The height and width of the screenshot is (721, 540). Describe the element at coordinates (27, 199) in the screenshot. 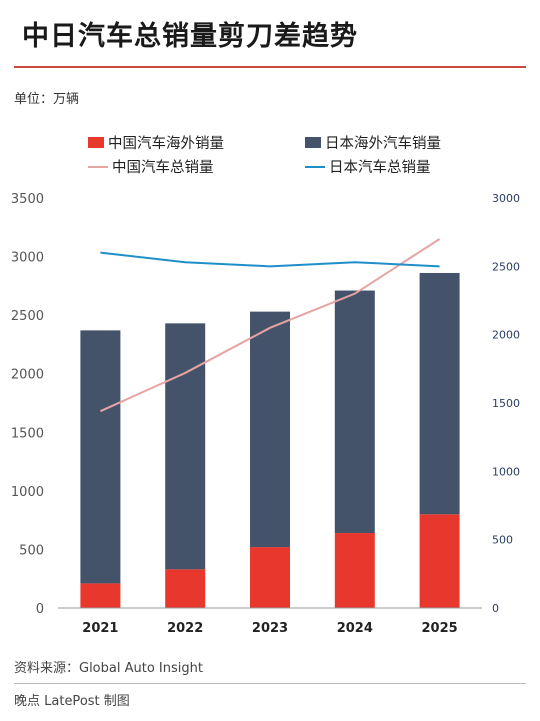

I see `left-tick-label: 3500` at that location.